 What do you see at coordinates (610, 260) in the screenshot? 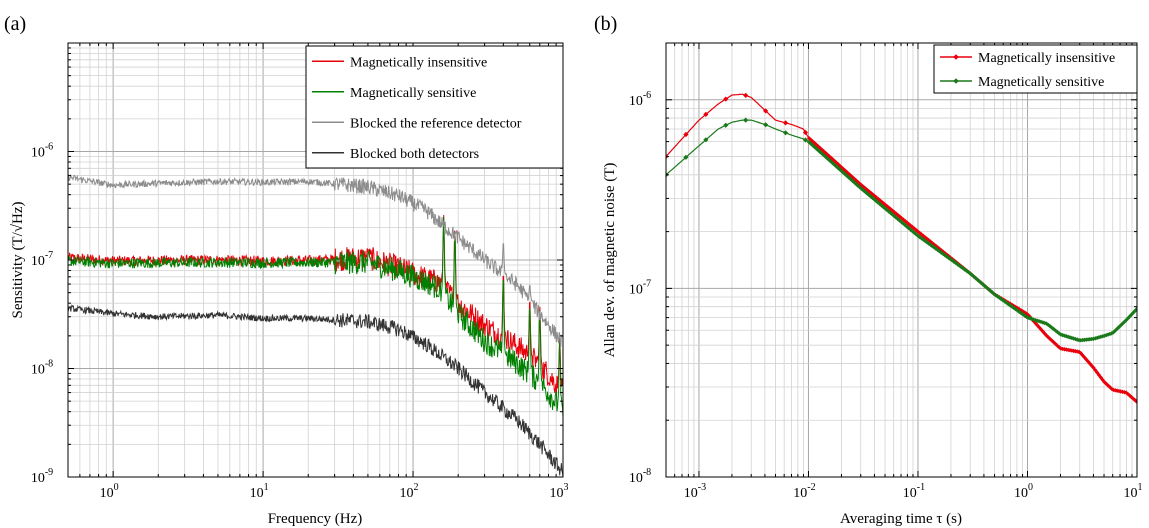
I see `y-axis-label: Allan dev. of magnetic noise (T)` at bounding box center [610, 260].